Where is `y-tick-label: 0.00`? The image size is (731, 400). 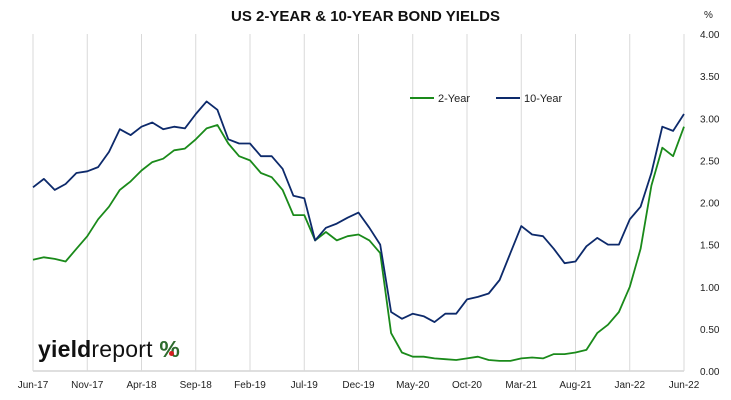
y-tick-label: 0.00 is located at coordinates (710, 372).